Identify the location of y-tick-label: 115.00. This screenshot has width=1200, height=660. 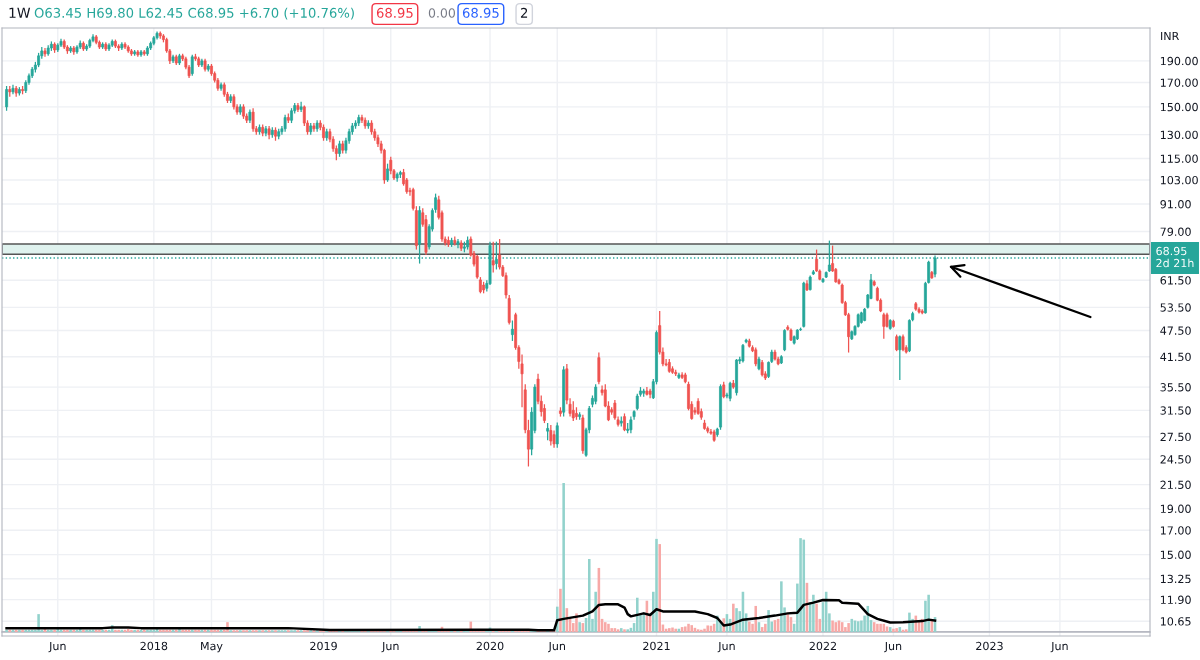
(1179, 158).